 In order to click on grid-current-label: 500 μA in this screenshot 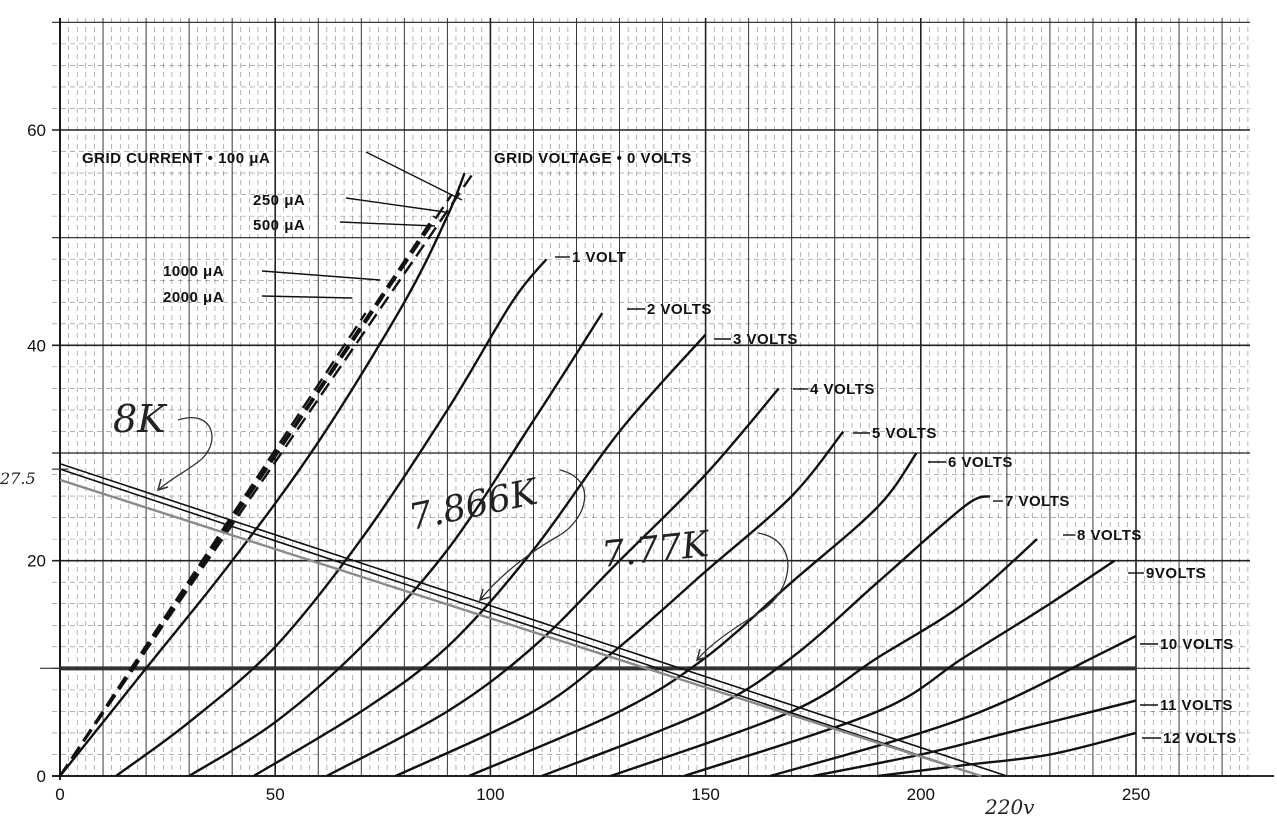, I will do `click(279, 225)`.